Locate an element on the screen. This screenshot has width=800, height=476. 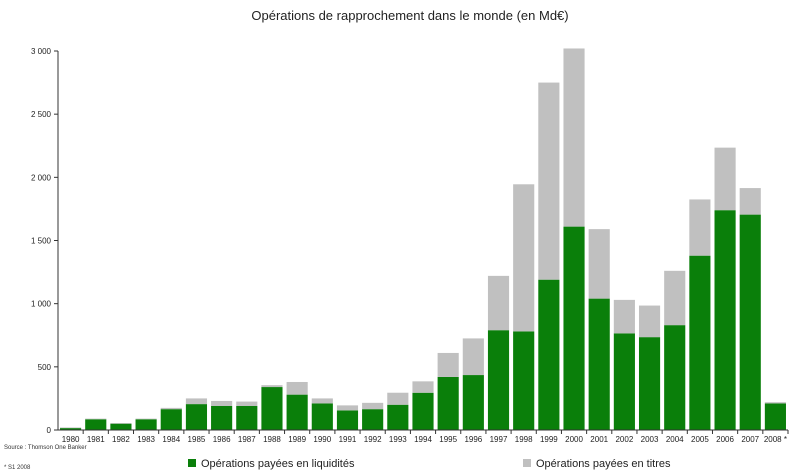
x-tick-label: 2001 is located at coordinates (599, 439).